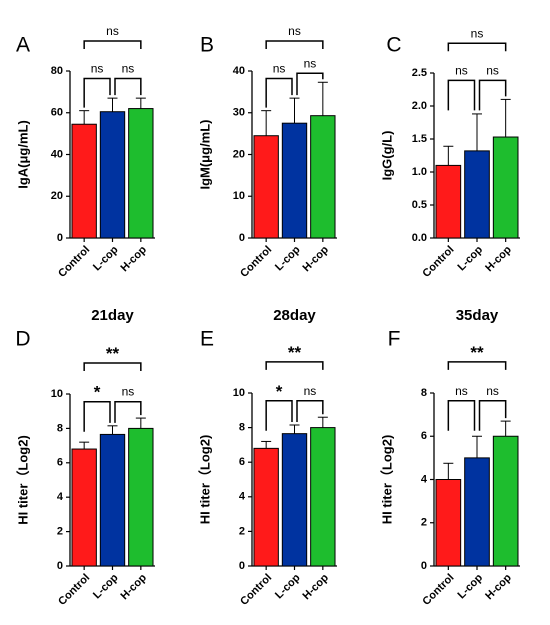 This screenshot has height=625, width=550. Describe the element at coordinates (419, 73) in the screenshot. I see `y-tick-label: 2.5` at that location.